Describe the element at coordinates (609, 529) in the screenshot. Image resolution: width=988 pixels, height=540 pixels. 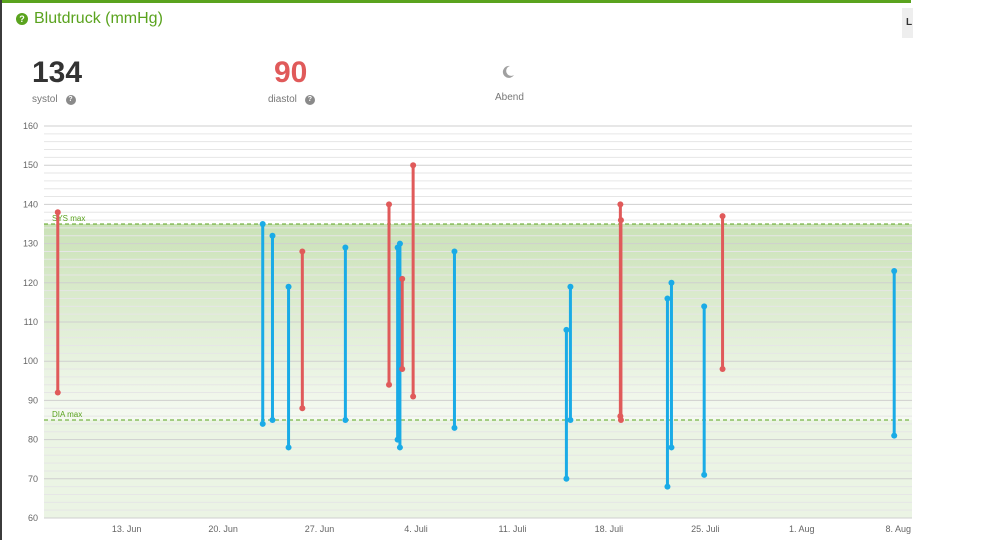
I see `x-tick-label: 18. Juli` at that location.